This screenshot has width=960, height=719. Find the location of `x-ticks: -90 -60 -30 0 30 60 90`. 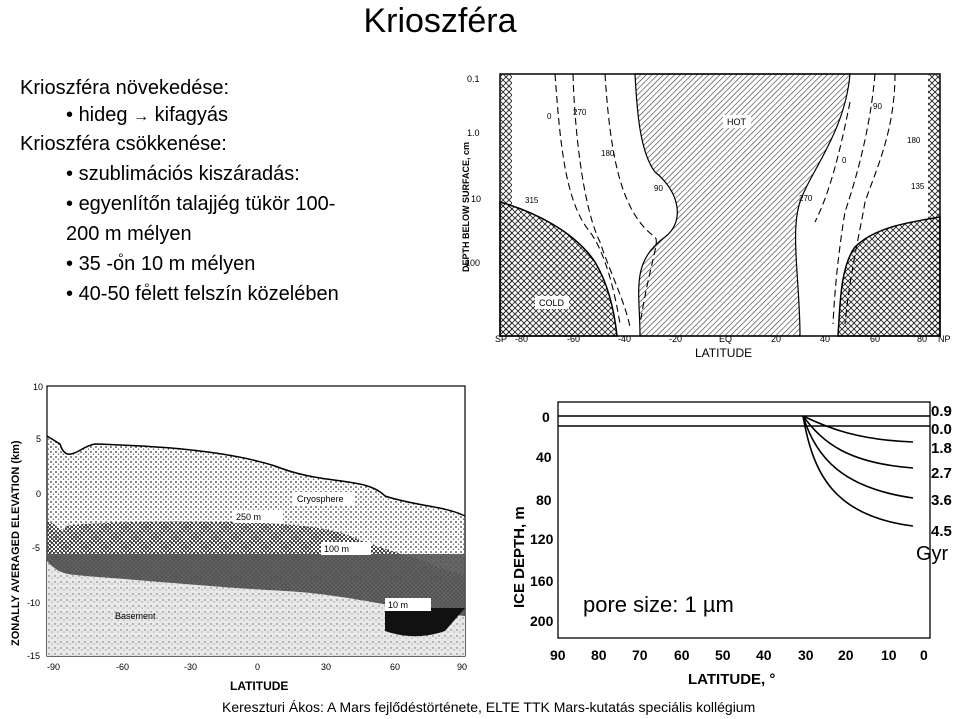

x-ticks: -90 -60 -30 0 30 60 90 is located at coordinates (257, 667).